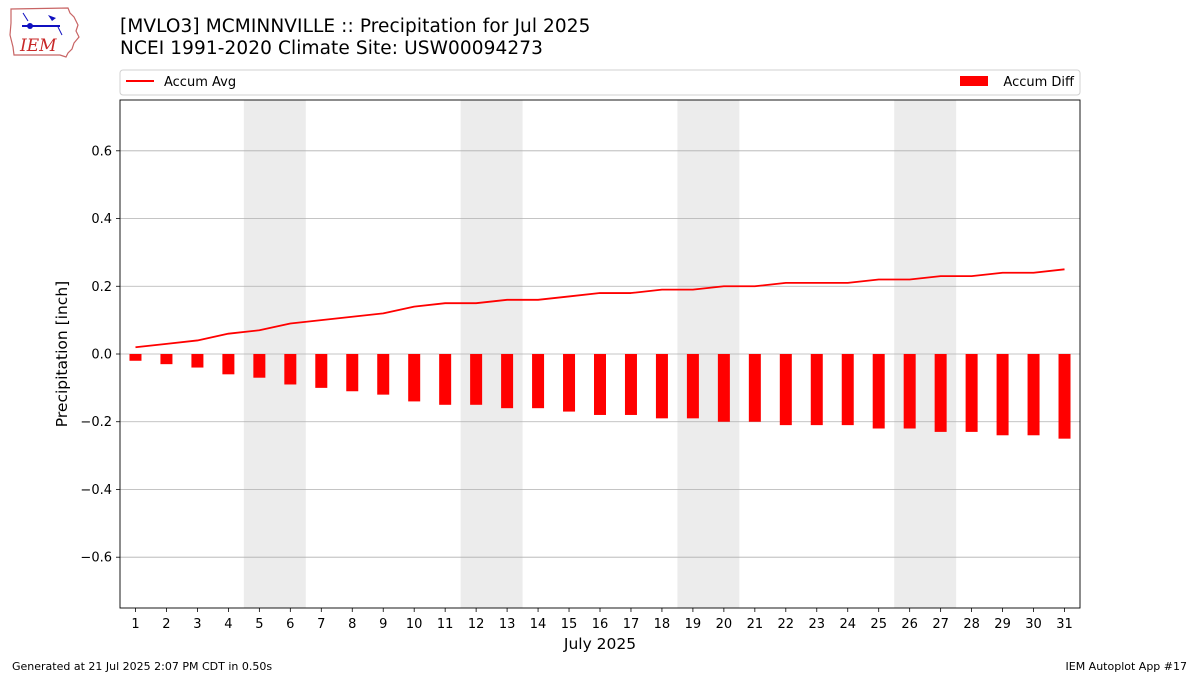 The width and height of the screenshot is (1200, 675). I want to click on x-tick-label: 7, so click(321, 624).